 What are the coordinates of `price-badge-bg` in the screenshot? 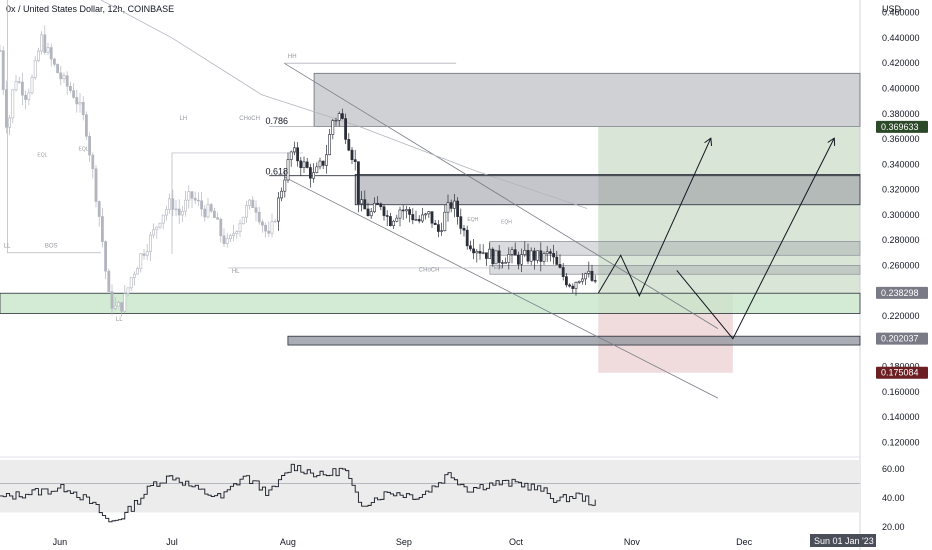 It's located at (902, 126).